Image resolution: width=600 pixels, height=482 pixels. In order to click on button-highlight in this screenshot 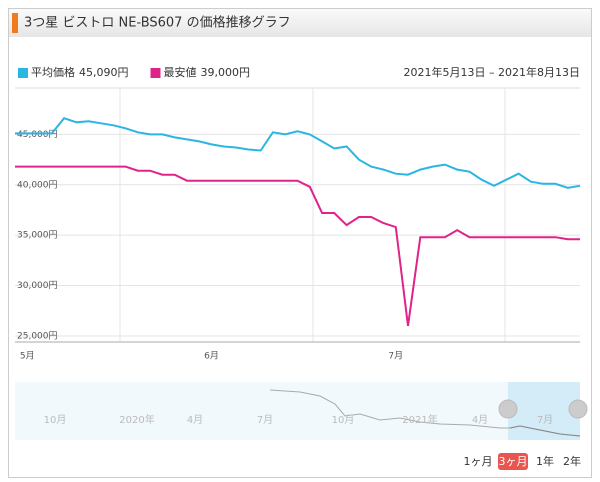, I will do `click(513, 461)`.